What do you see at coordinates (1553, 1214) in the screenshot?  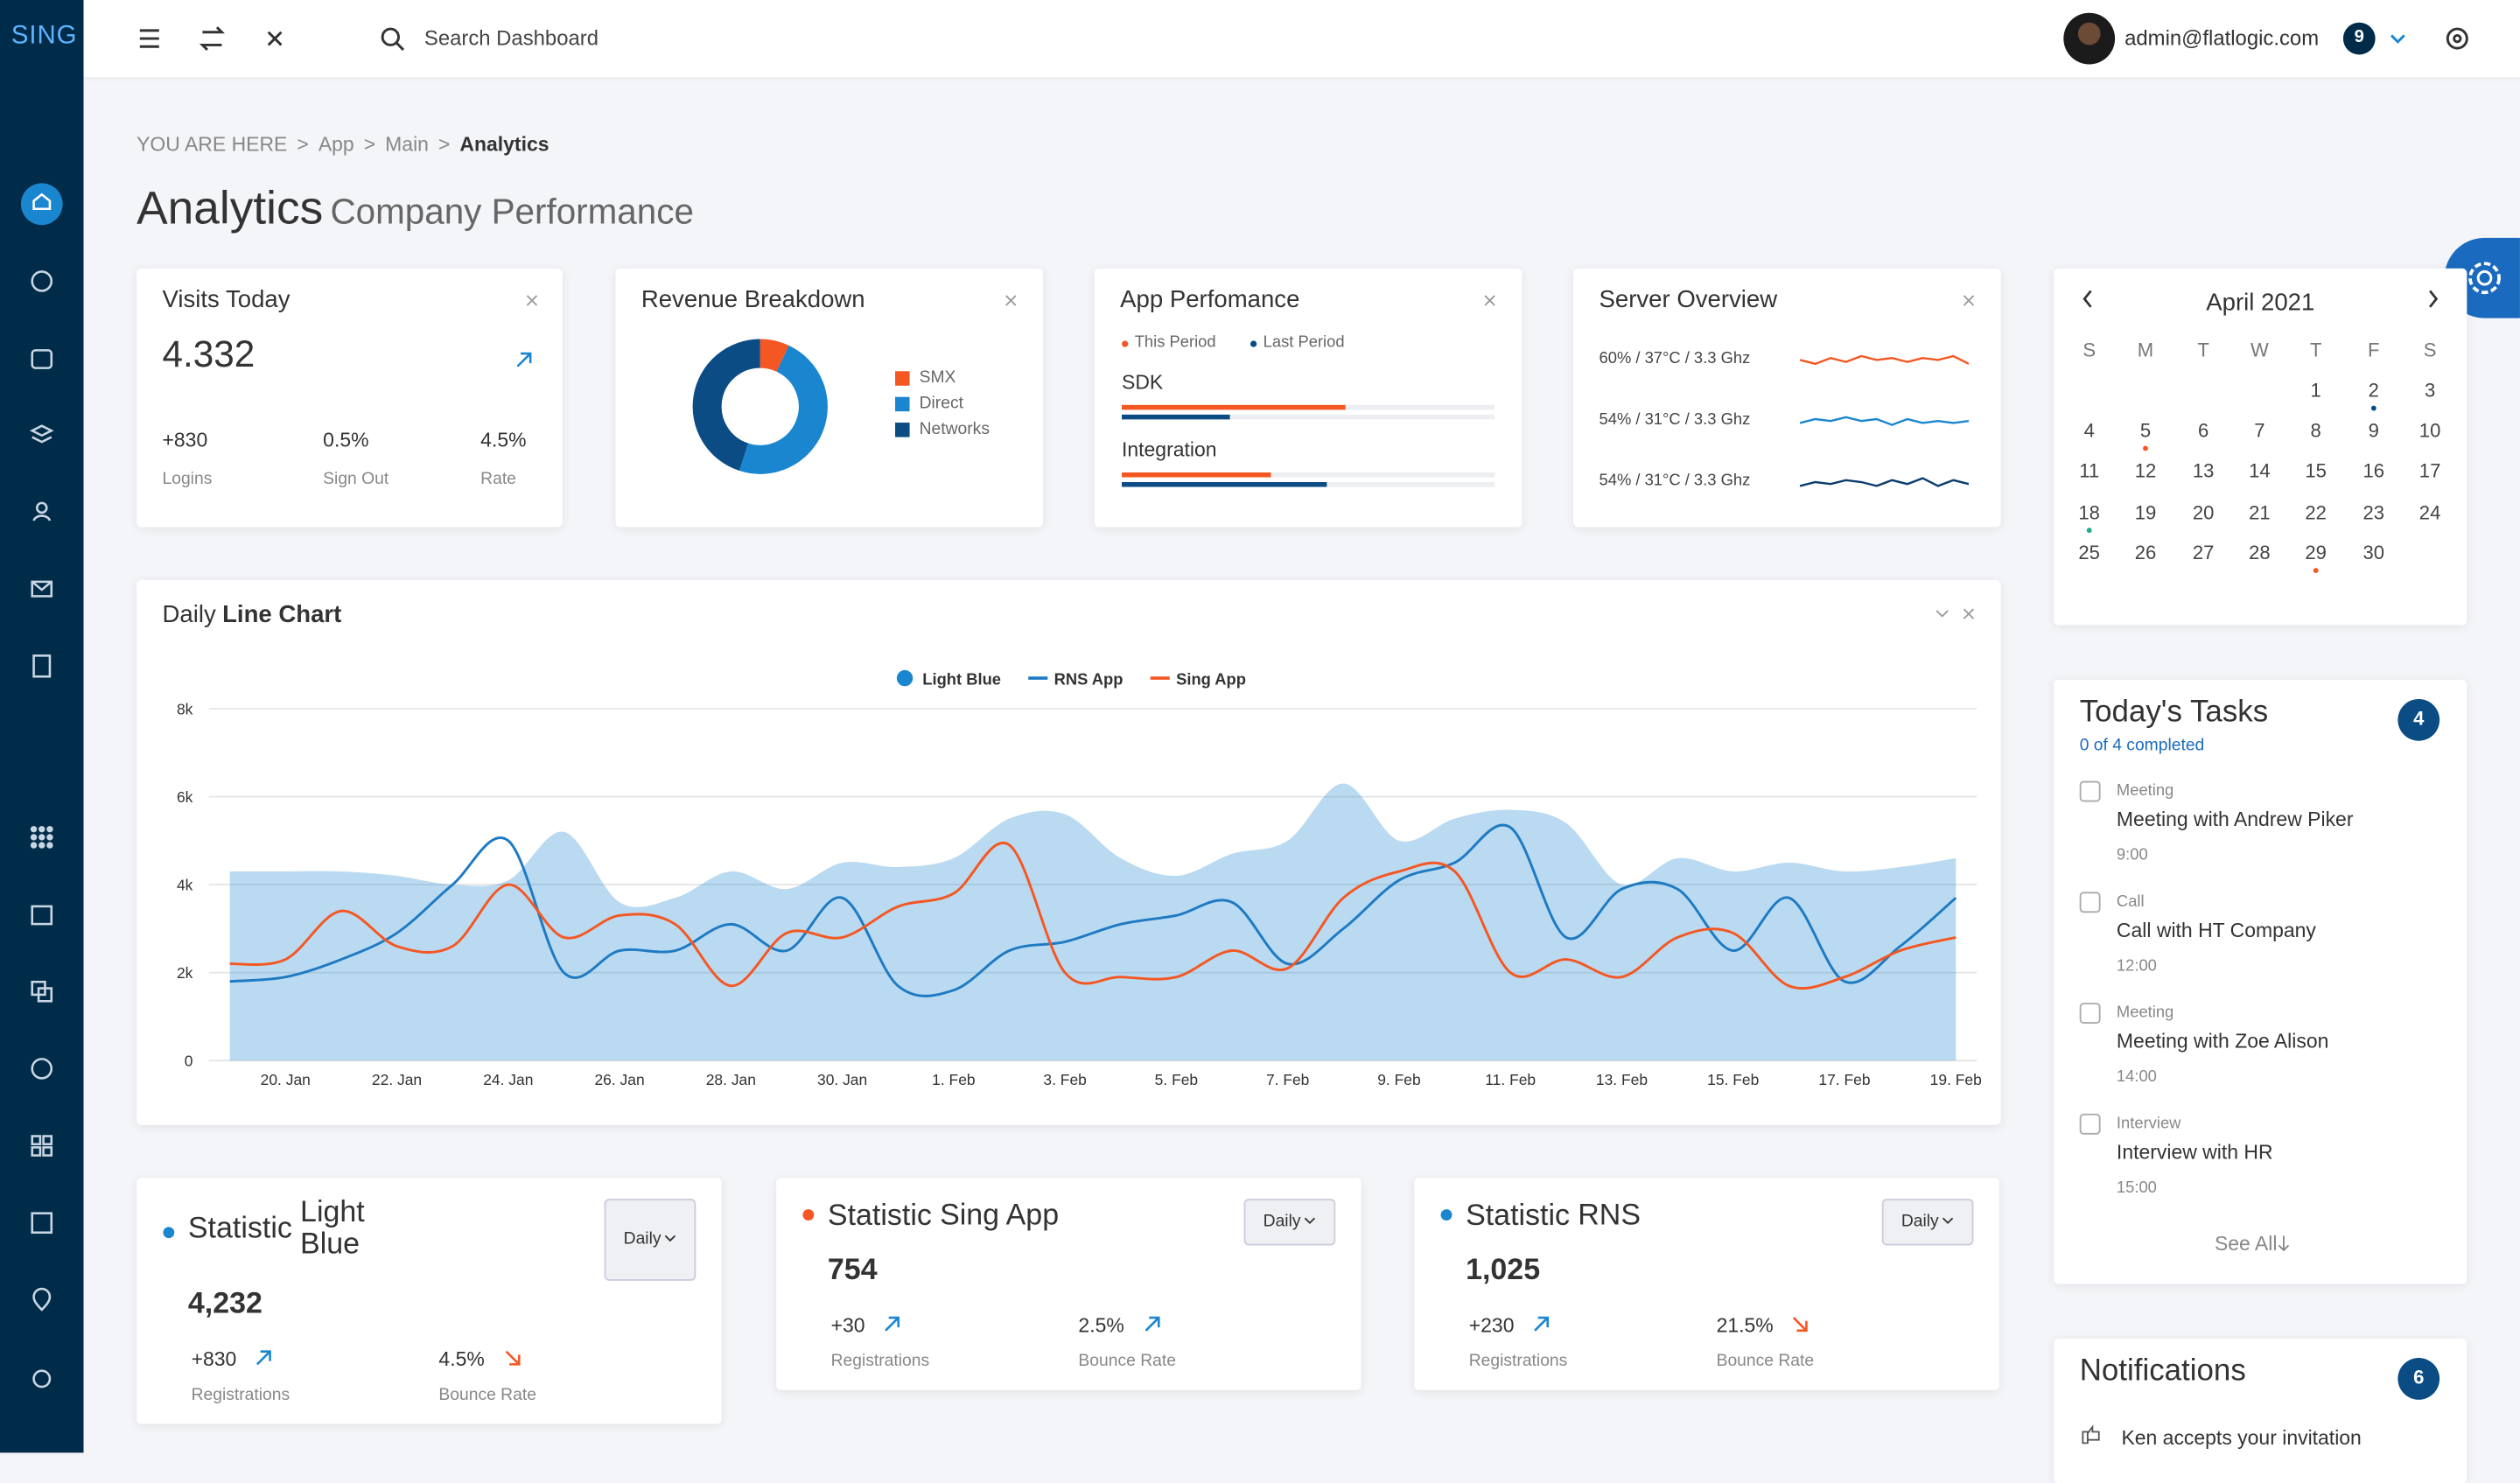 I see `statistic-title: Statistic RNS` at bounding box center [1553, 1214].